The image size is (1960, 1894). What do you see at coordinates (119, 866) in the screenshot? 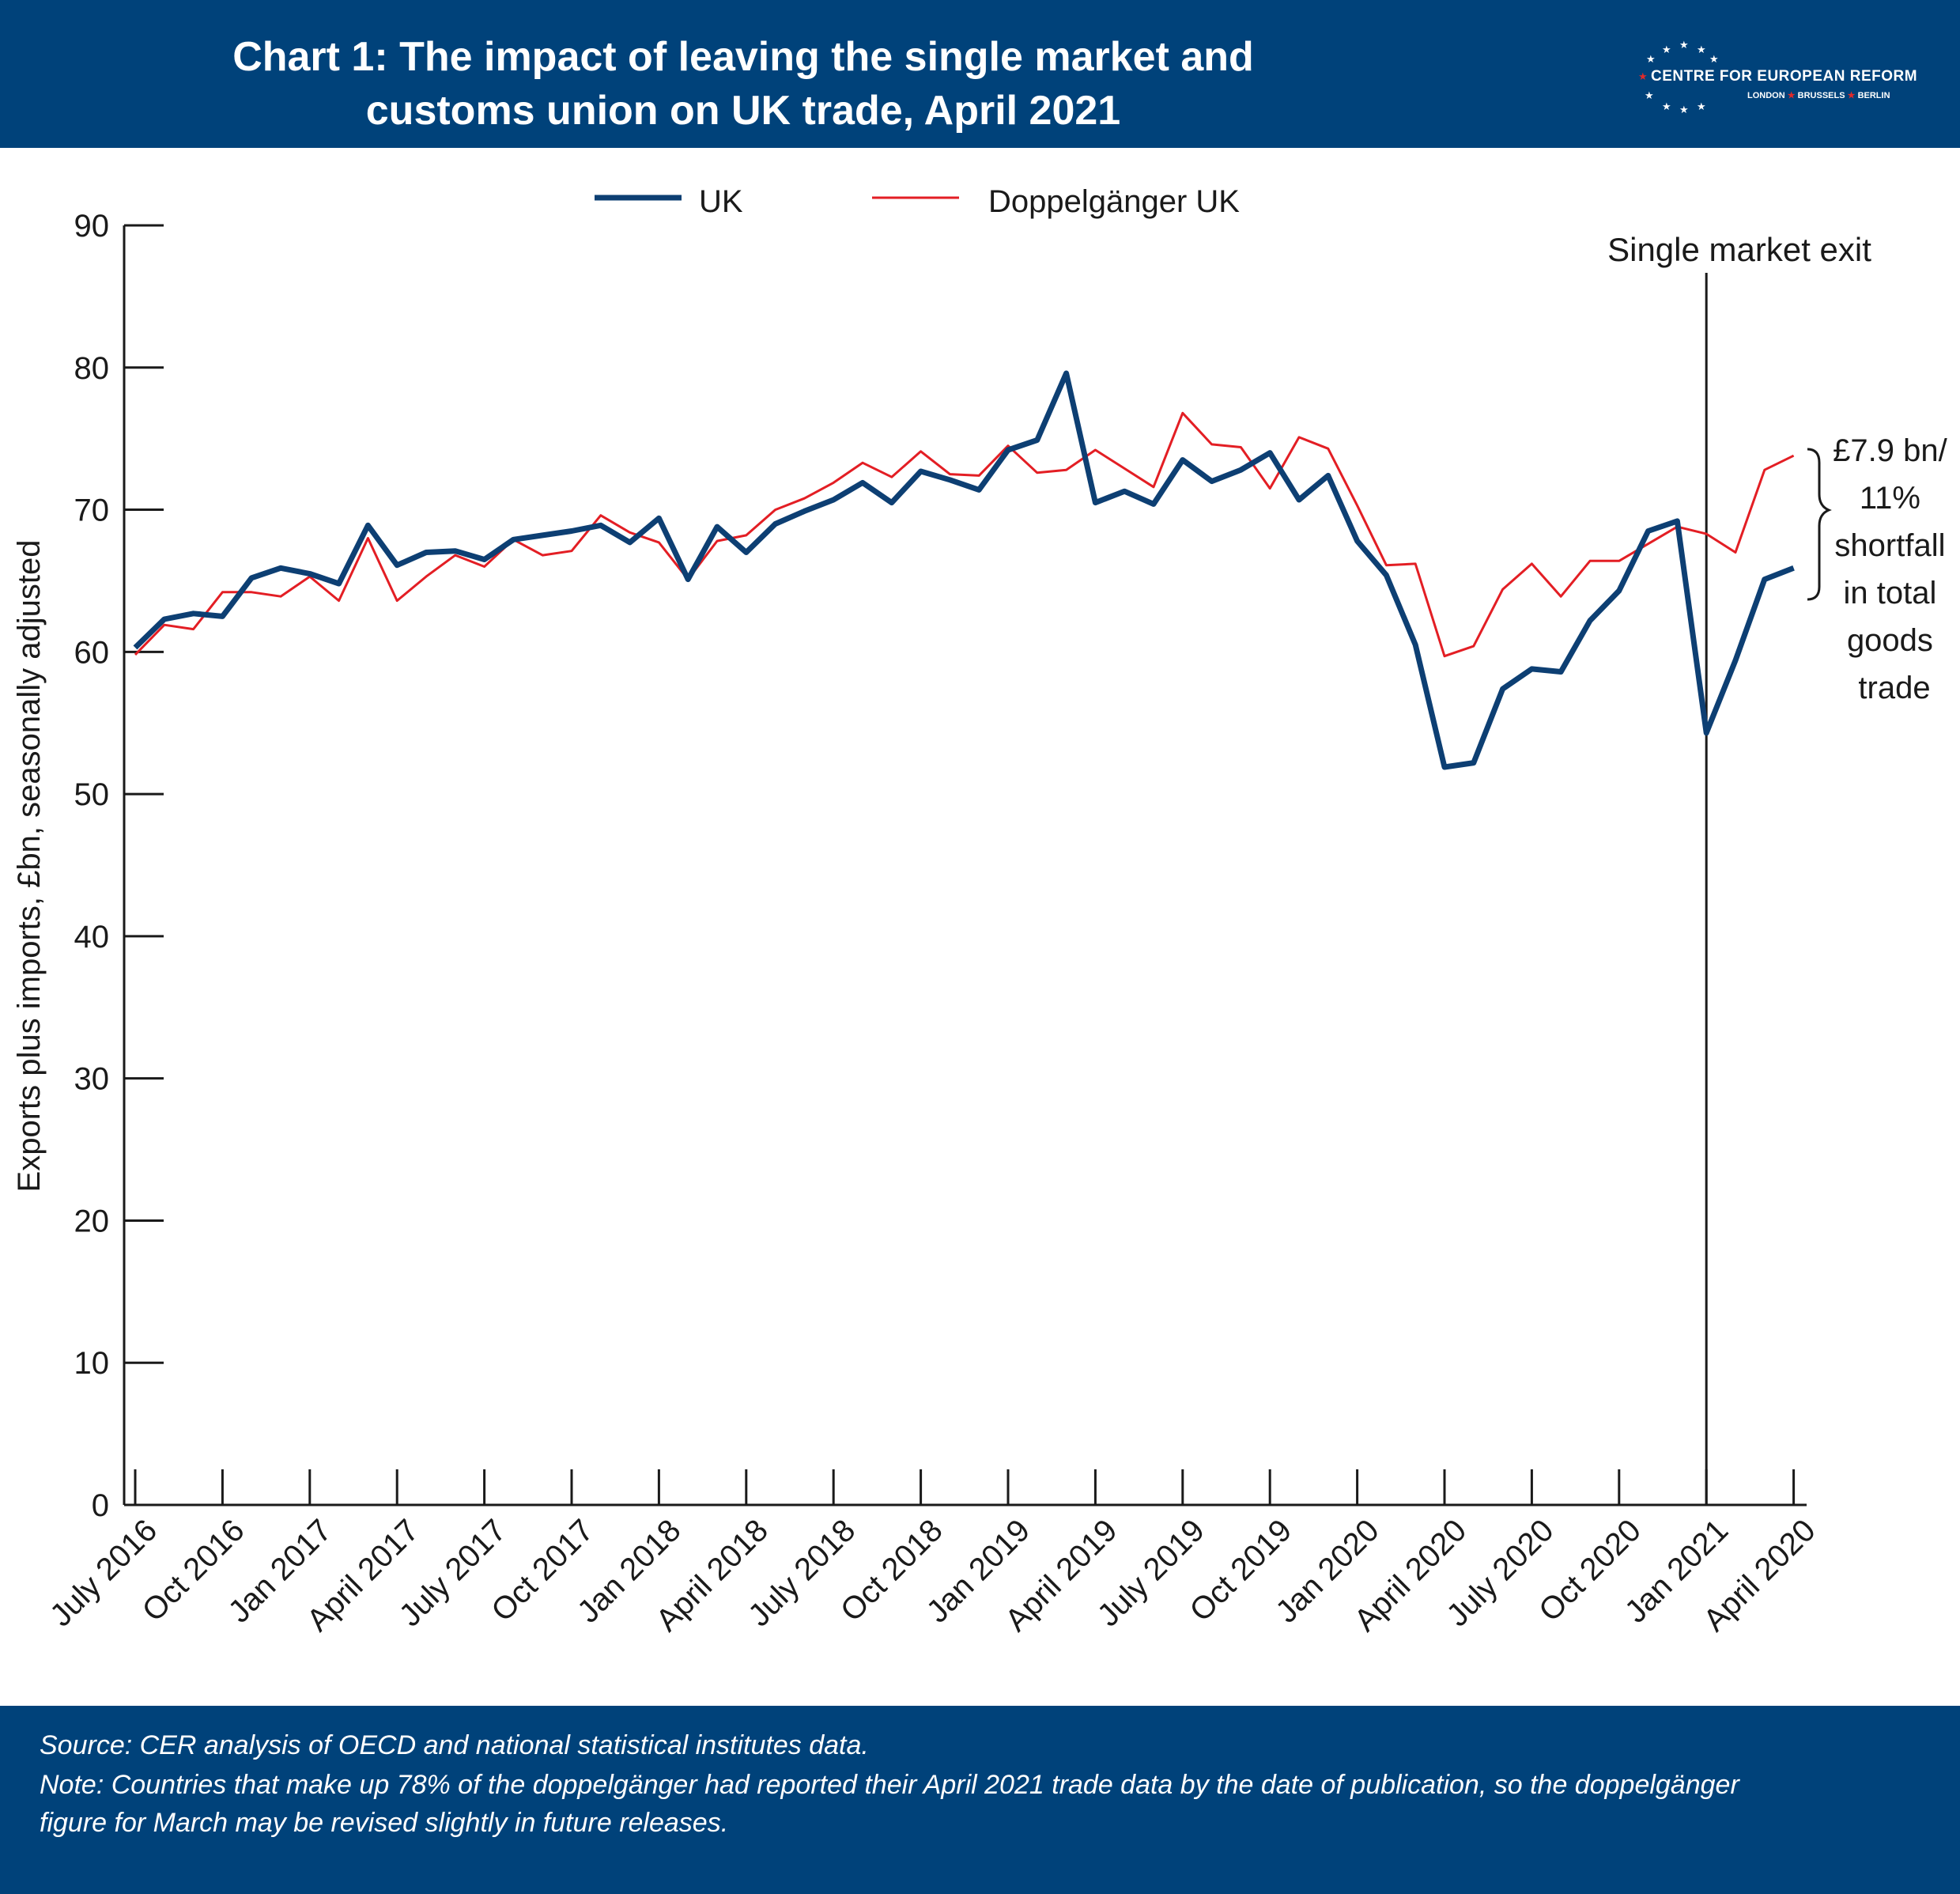
I see `y-axis-ticks: 0 10 20 30 40 50 60 70 80 90` at bounding box center [119, 866].